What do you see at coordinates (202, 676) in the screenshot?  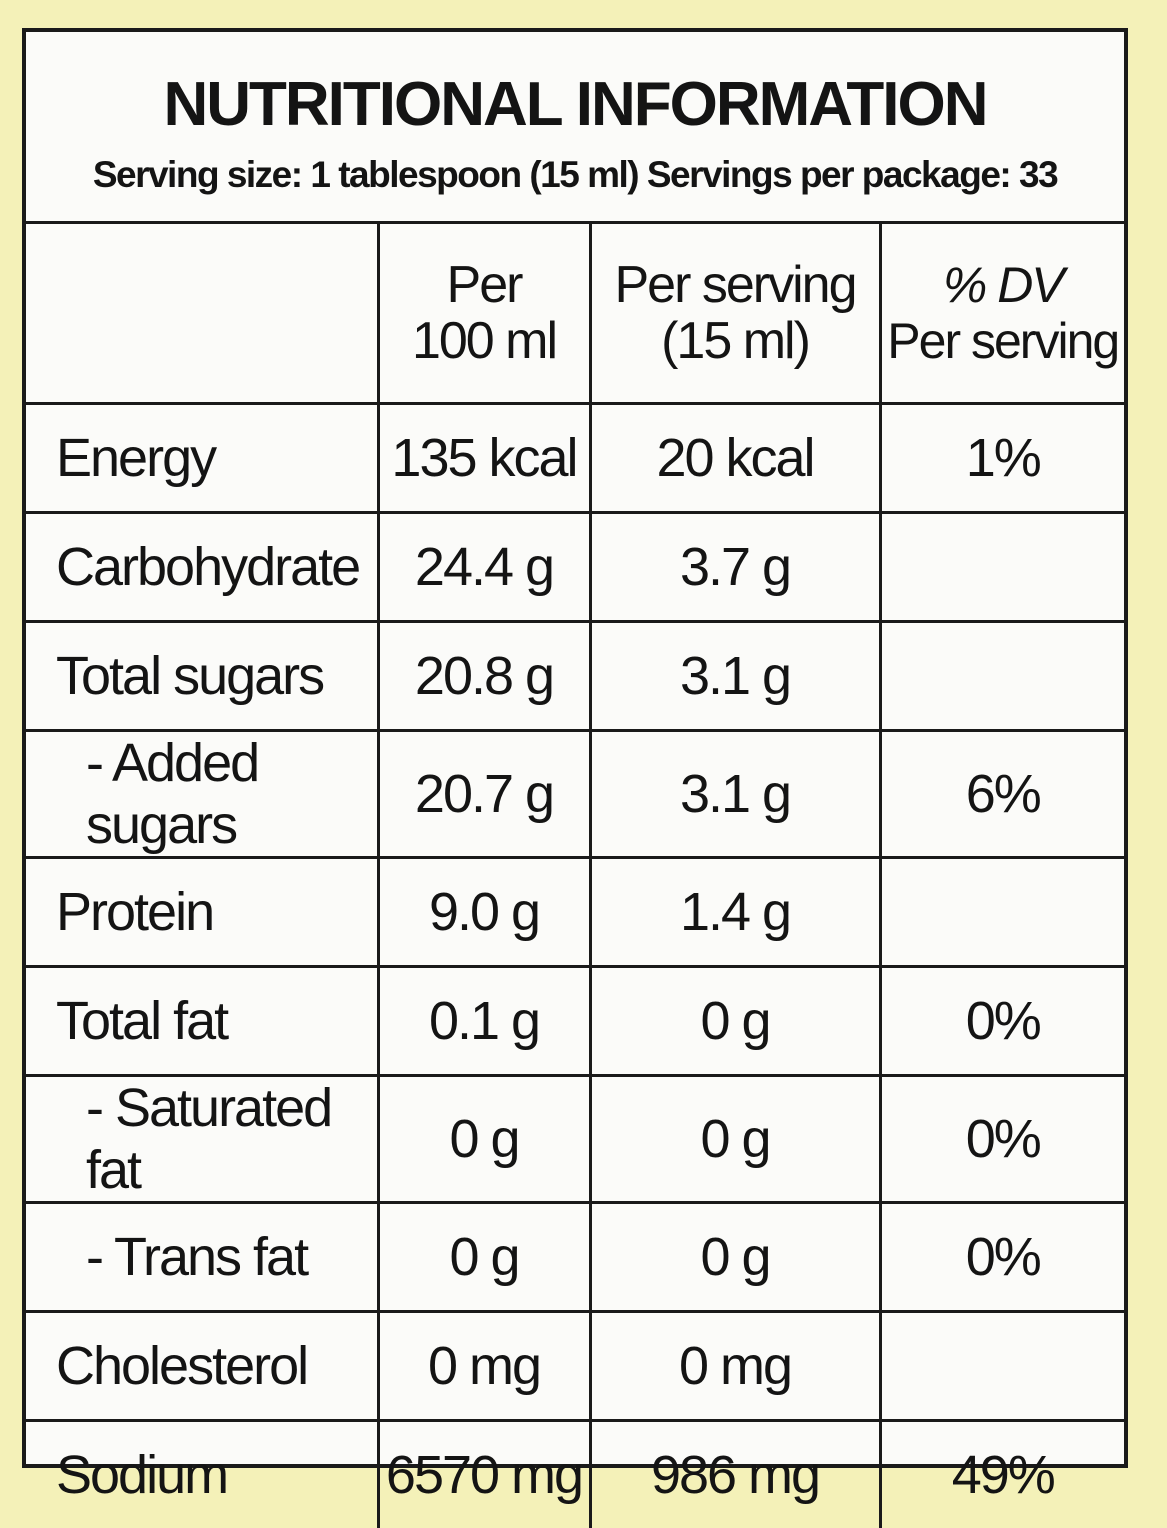 I see `nutrient-name: Total sugars` at bounding box center [202, 676].